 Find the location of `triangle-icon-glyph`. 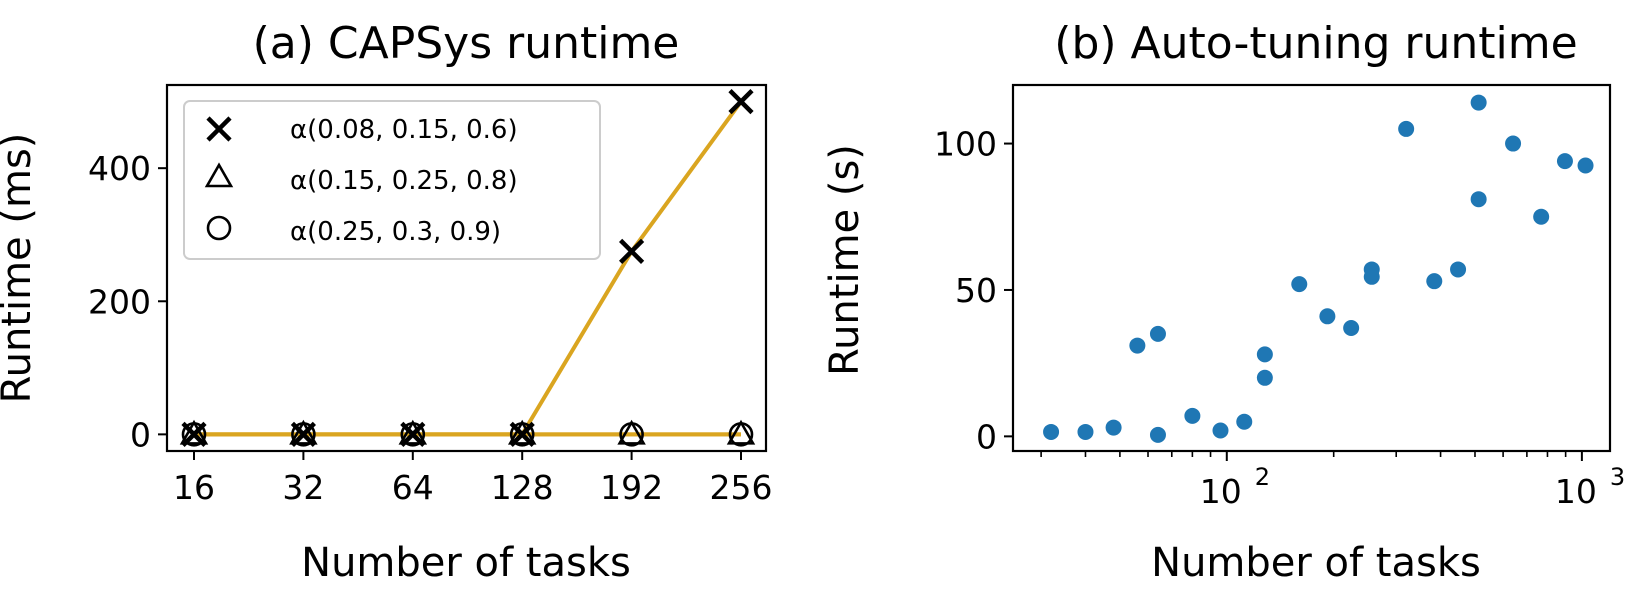

triangle-icon-glyph is located at coordinates (219, 175).